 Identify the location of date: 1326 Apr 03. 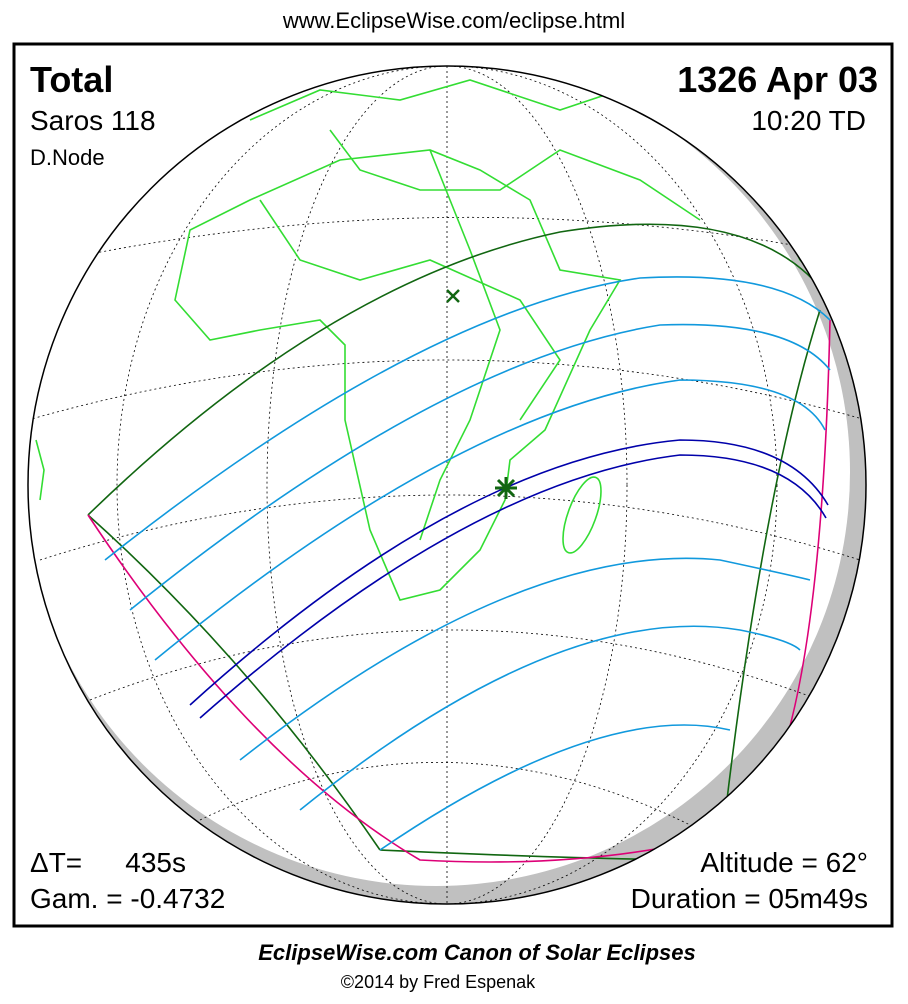
(777, 79).